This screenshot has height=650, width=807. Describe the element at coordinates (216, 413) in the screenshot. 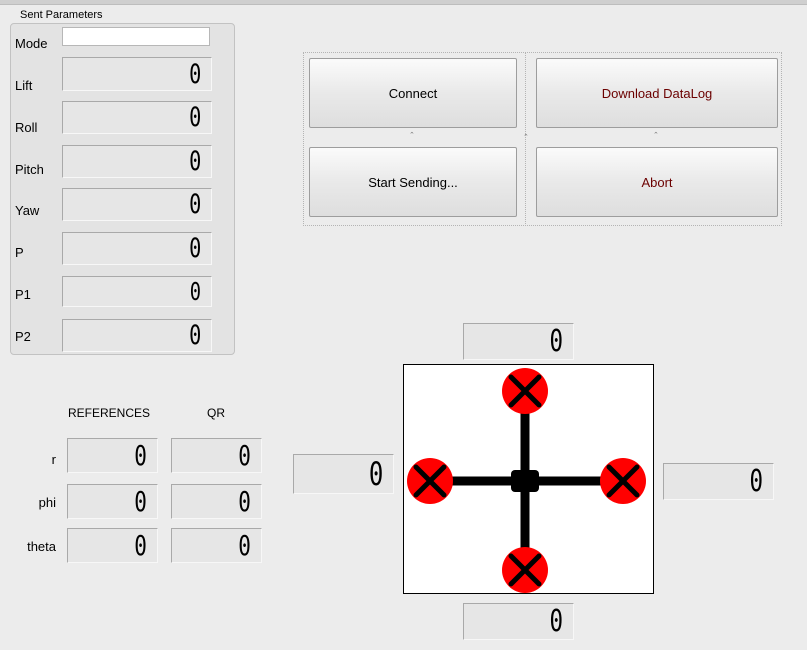

I see `qr-header: QR` at that location.